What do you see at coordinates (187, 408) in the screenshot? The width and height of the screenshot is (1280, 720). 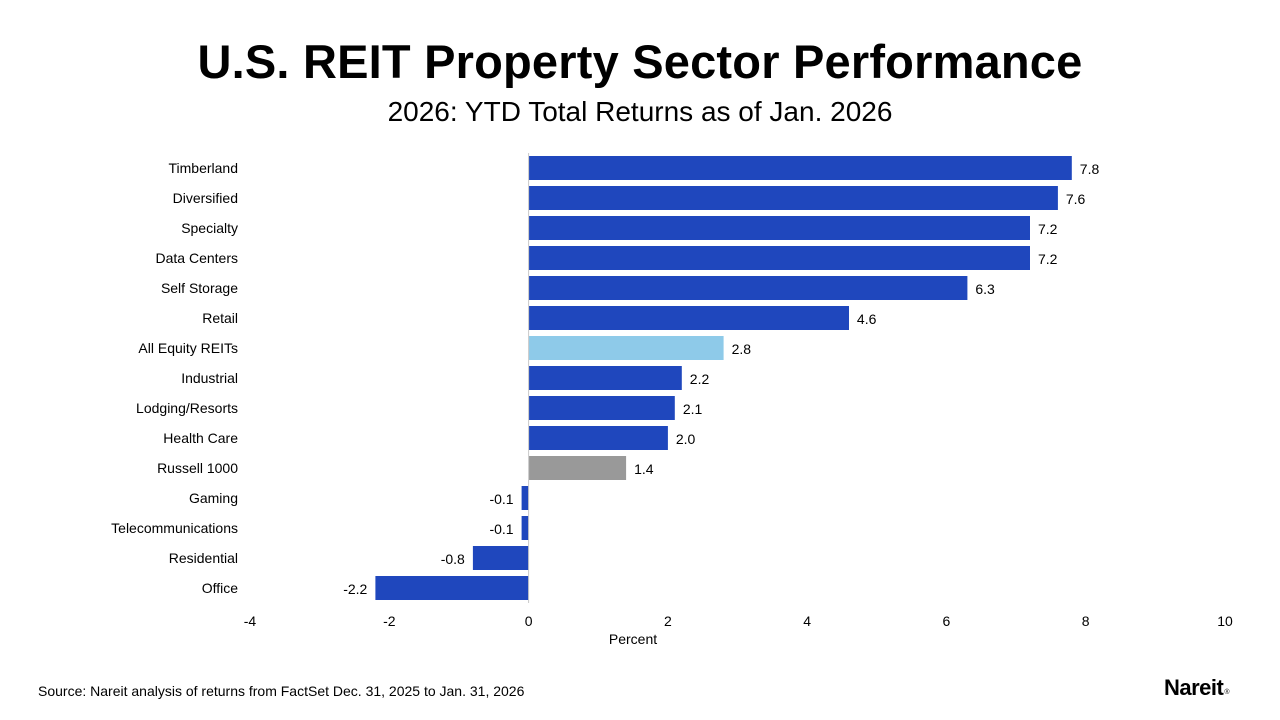 I see `category-label-lodging-resorts: Lodging/Resorts` at bounding box center [187, 408].